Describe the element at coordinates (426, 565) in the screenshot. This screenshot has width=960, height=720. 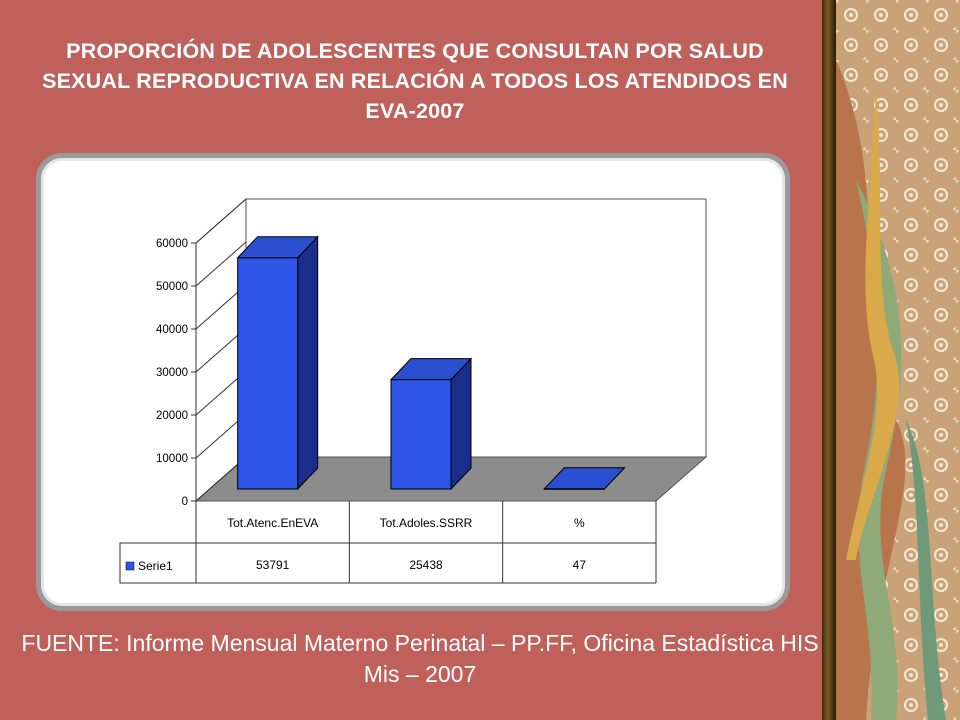
I see `data-value-label: 25438` at that location.